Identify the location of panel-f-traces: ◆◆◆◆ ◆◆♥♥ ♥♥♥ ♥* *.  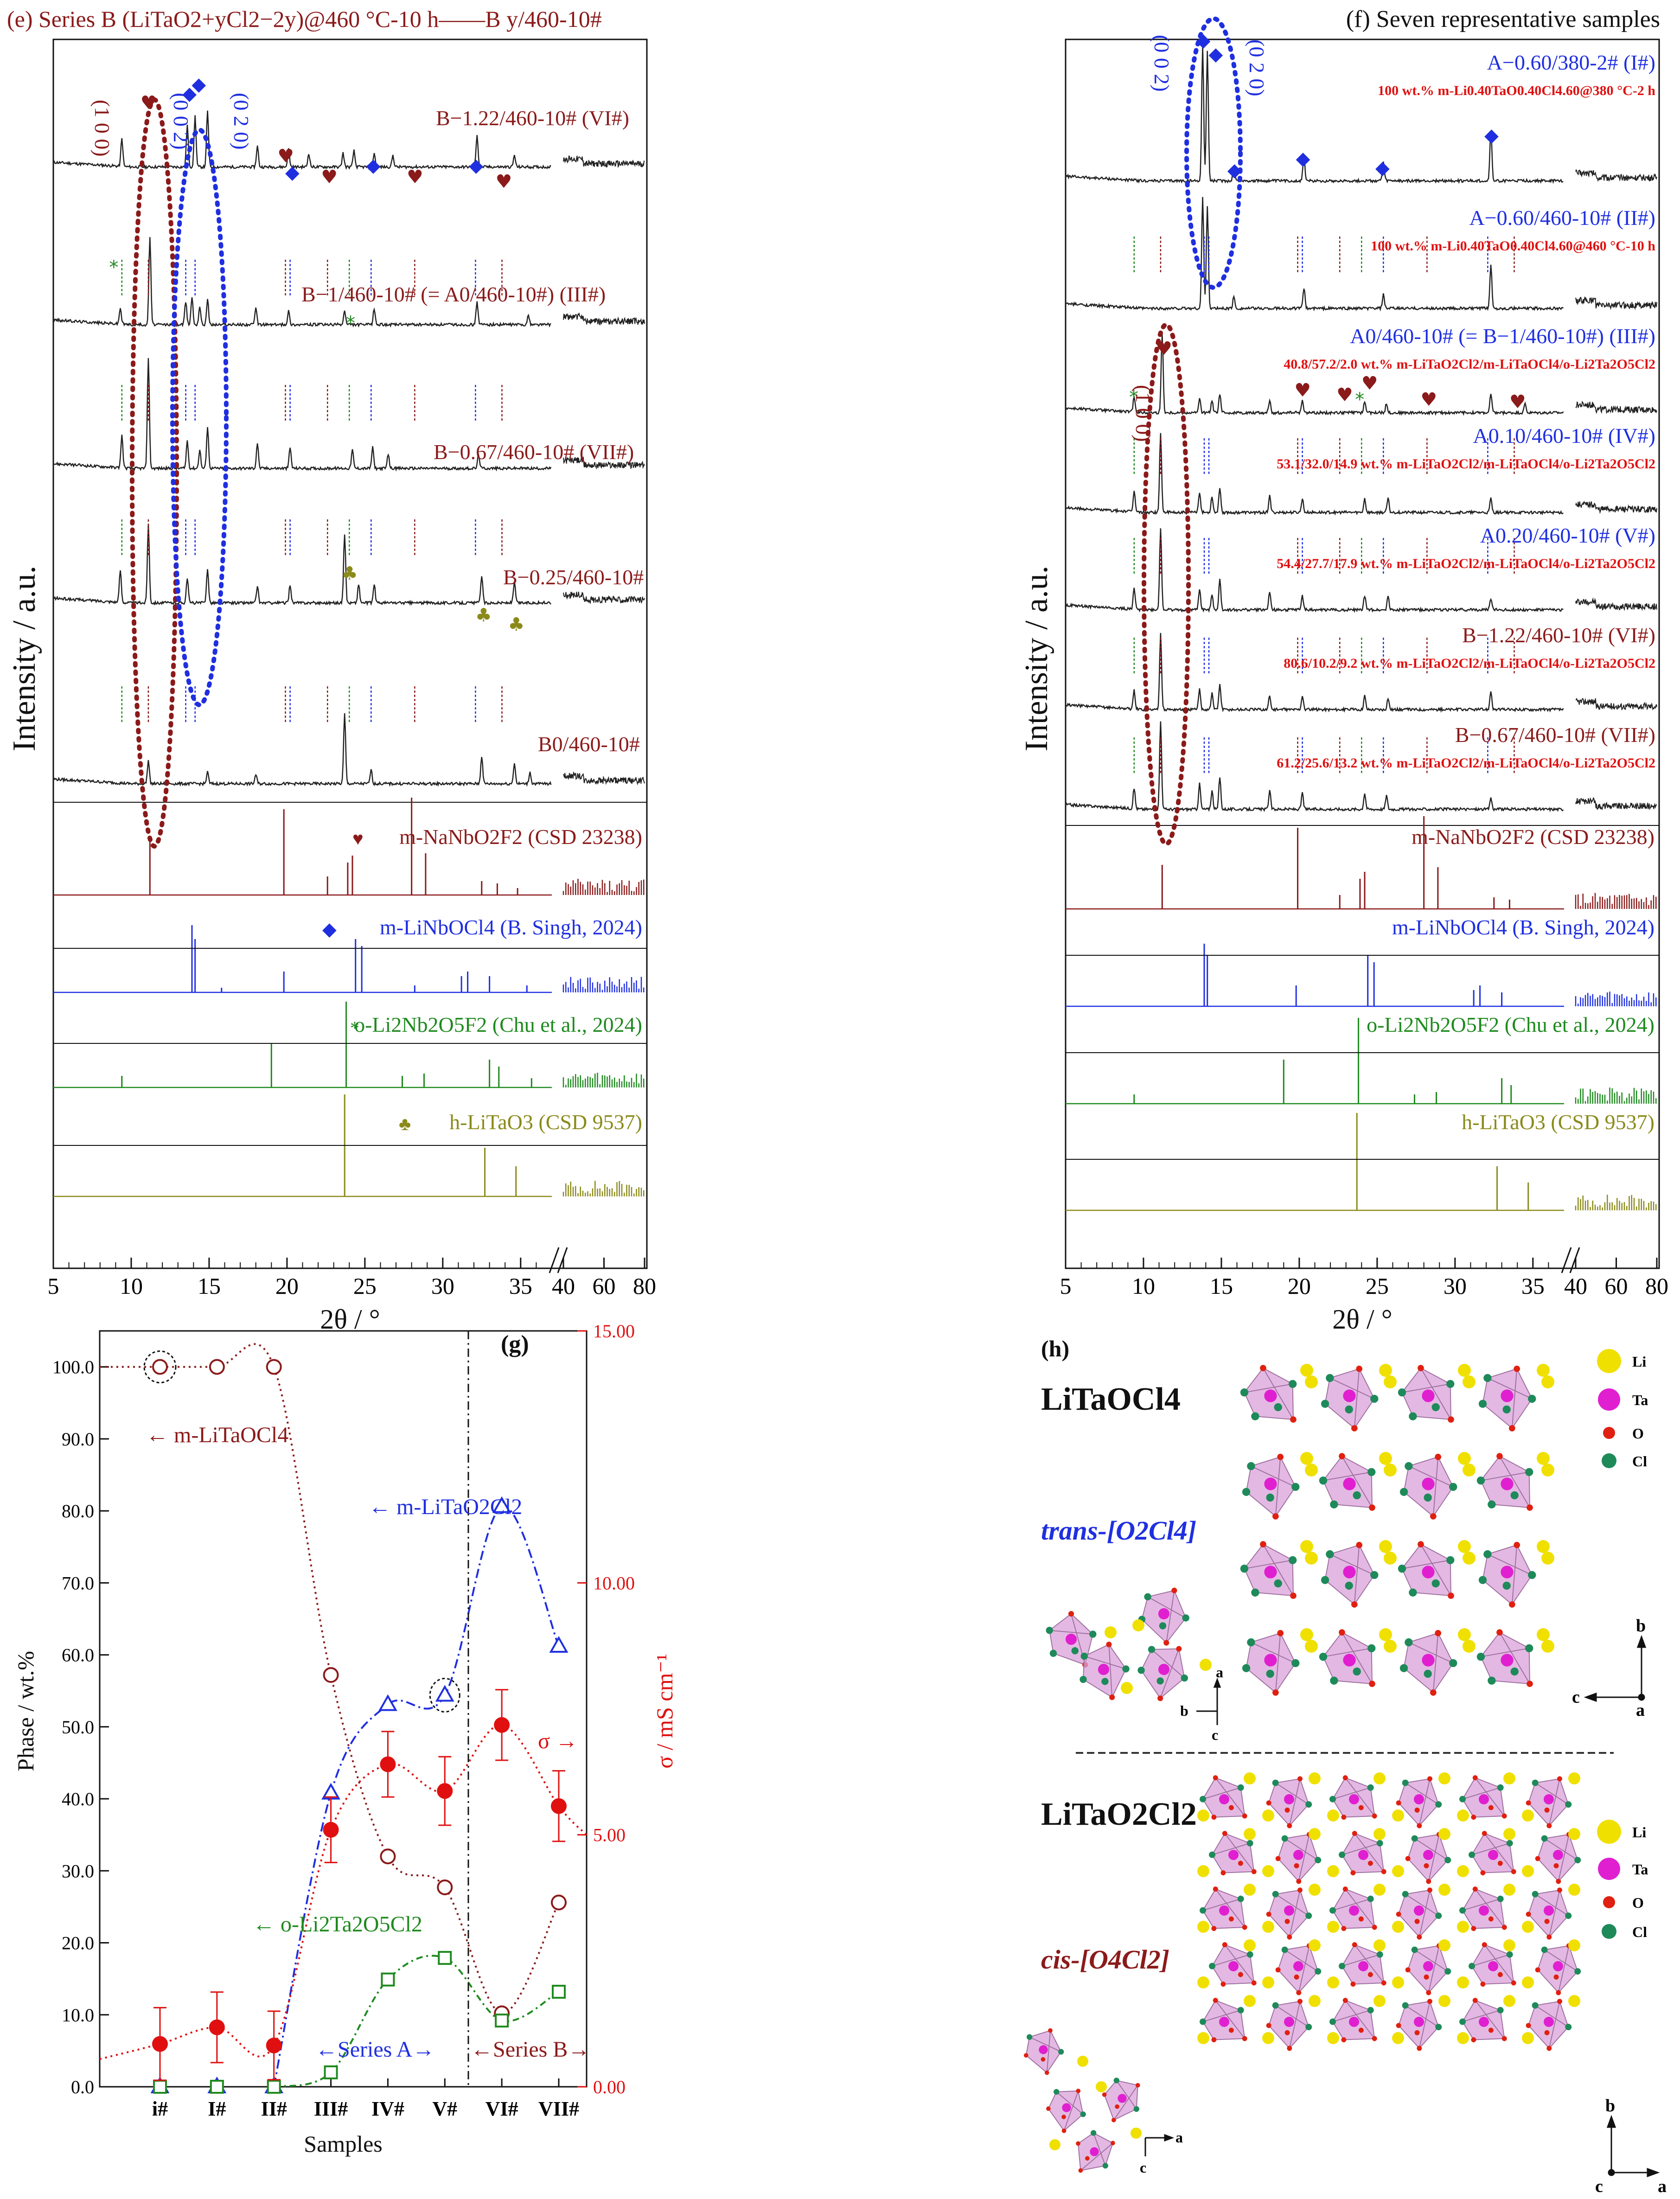
(1361, 421).